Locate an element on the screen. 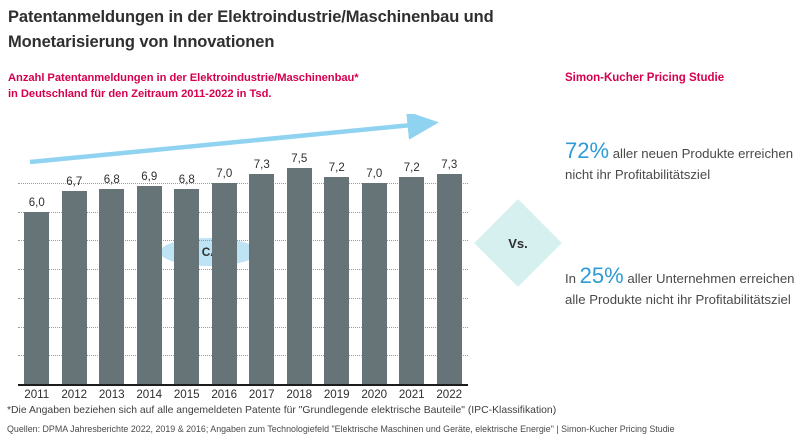 Image resolution: width=800 pixels, height=443 pixels. page-title-line-2: Monetarisierung von Innovationen is located at coordinates (141, 42).